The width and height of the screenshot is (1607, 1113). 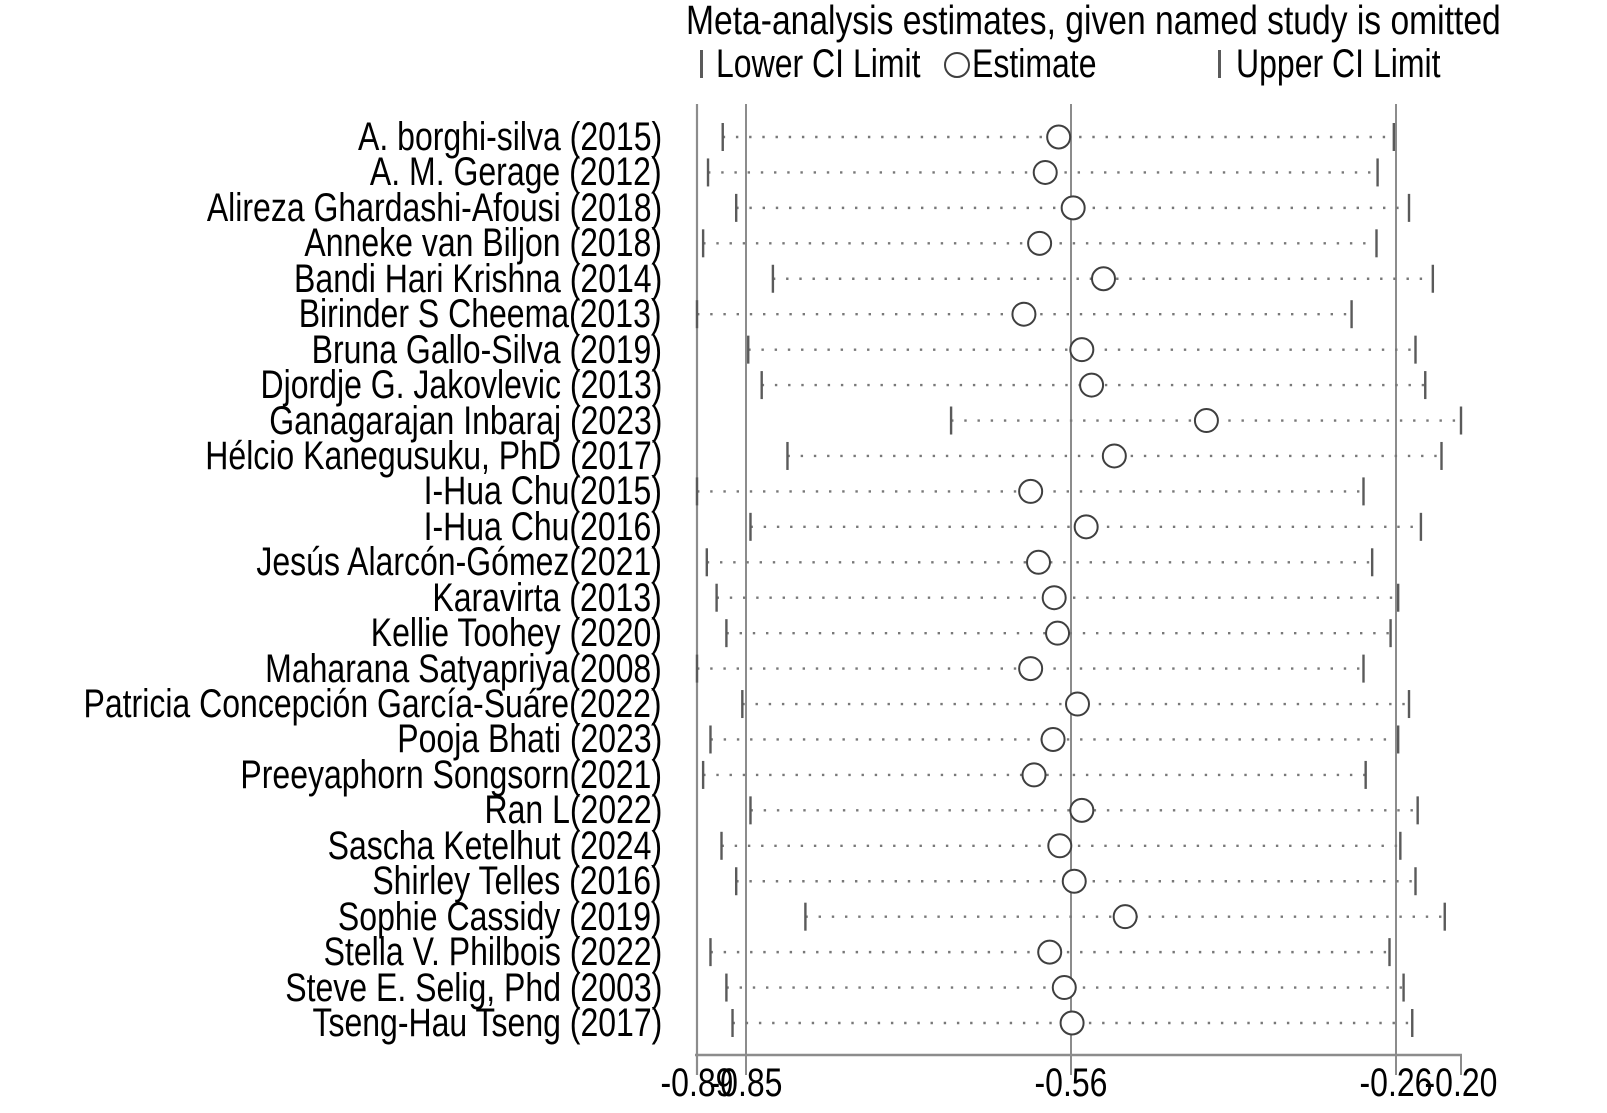 What do you see at coordinates (459, 562) in the screenshot?
I see `study-label: Jesús Alarcón-Gómez(2021)` at bounding box center [459, 562].